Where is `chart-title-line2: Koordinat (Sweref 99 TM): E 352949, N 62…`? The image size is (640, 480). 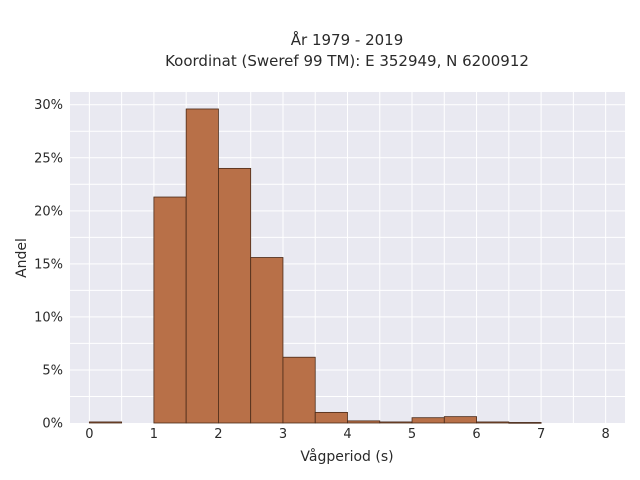
chart-title-line2: Koordinat (Sweref 99 TM): E 352949, N 62… is located at coordinates (347, 61).